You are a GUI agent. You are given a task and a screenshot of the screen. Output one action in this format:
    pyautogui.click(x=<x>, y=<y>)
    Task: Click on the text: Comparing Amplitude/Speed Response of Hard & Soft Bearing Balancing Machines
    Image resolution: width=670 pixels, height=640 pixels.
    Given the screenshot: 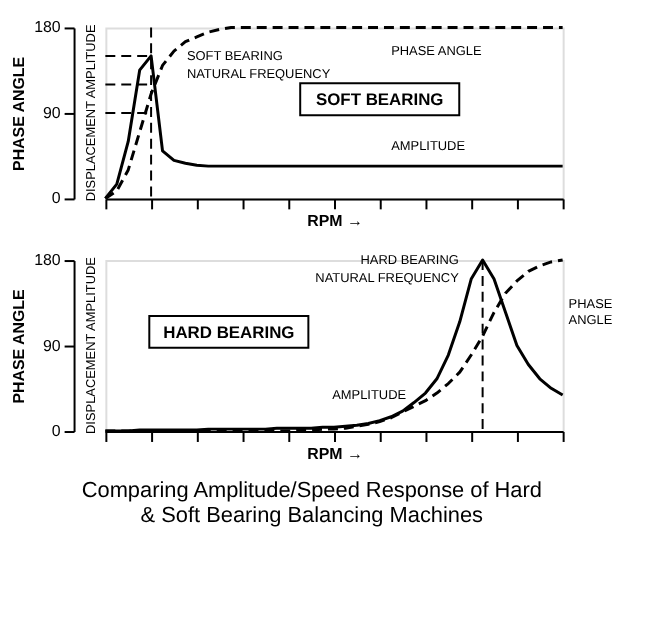 What is the action you would take?
    pyautogui.click(x=311, y=503)
    